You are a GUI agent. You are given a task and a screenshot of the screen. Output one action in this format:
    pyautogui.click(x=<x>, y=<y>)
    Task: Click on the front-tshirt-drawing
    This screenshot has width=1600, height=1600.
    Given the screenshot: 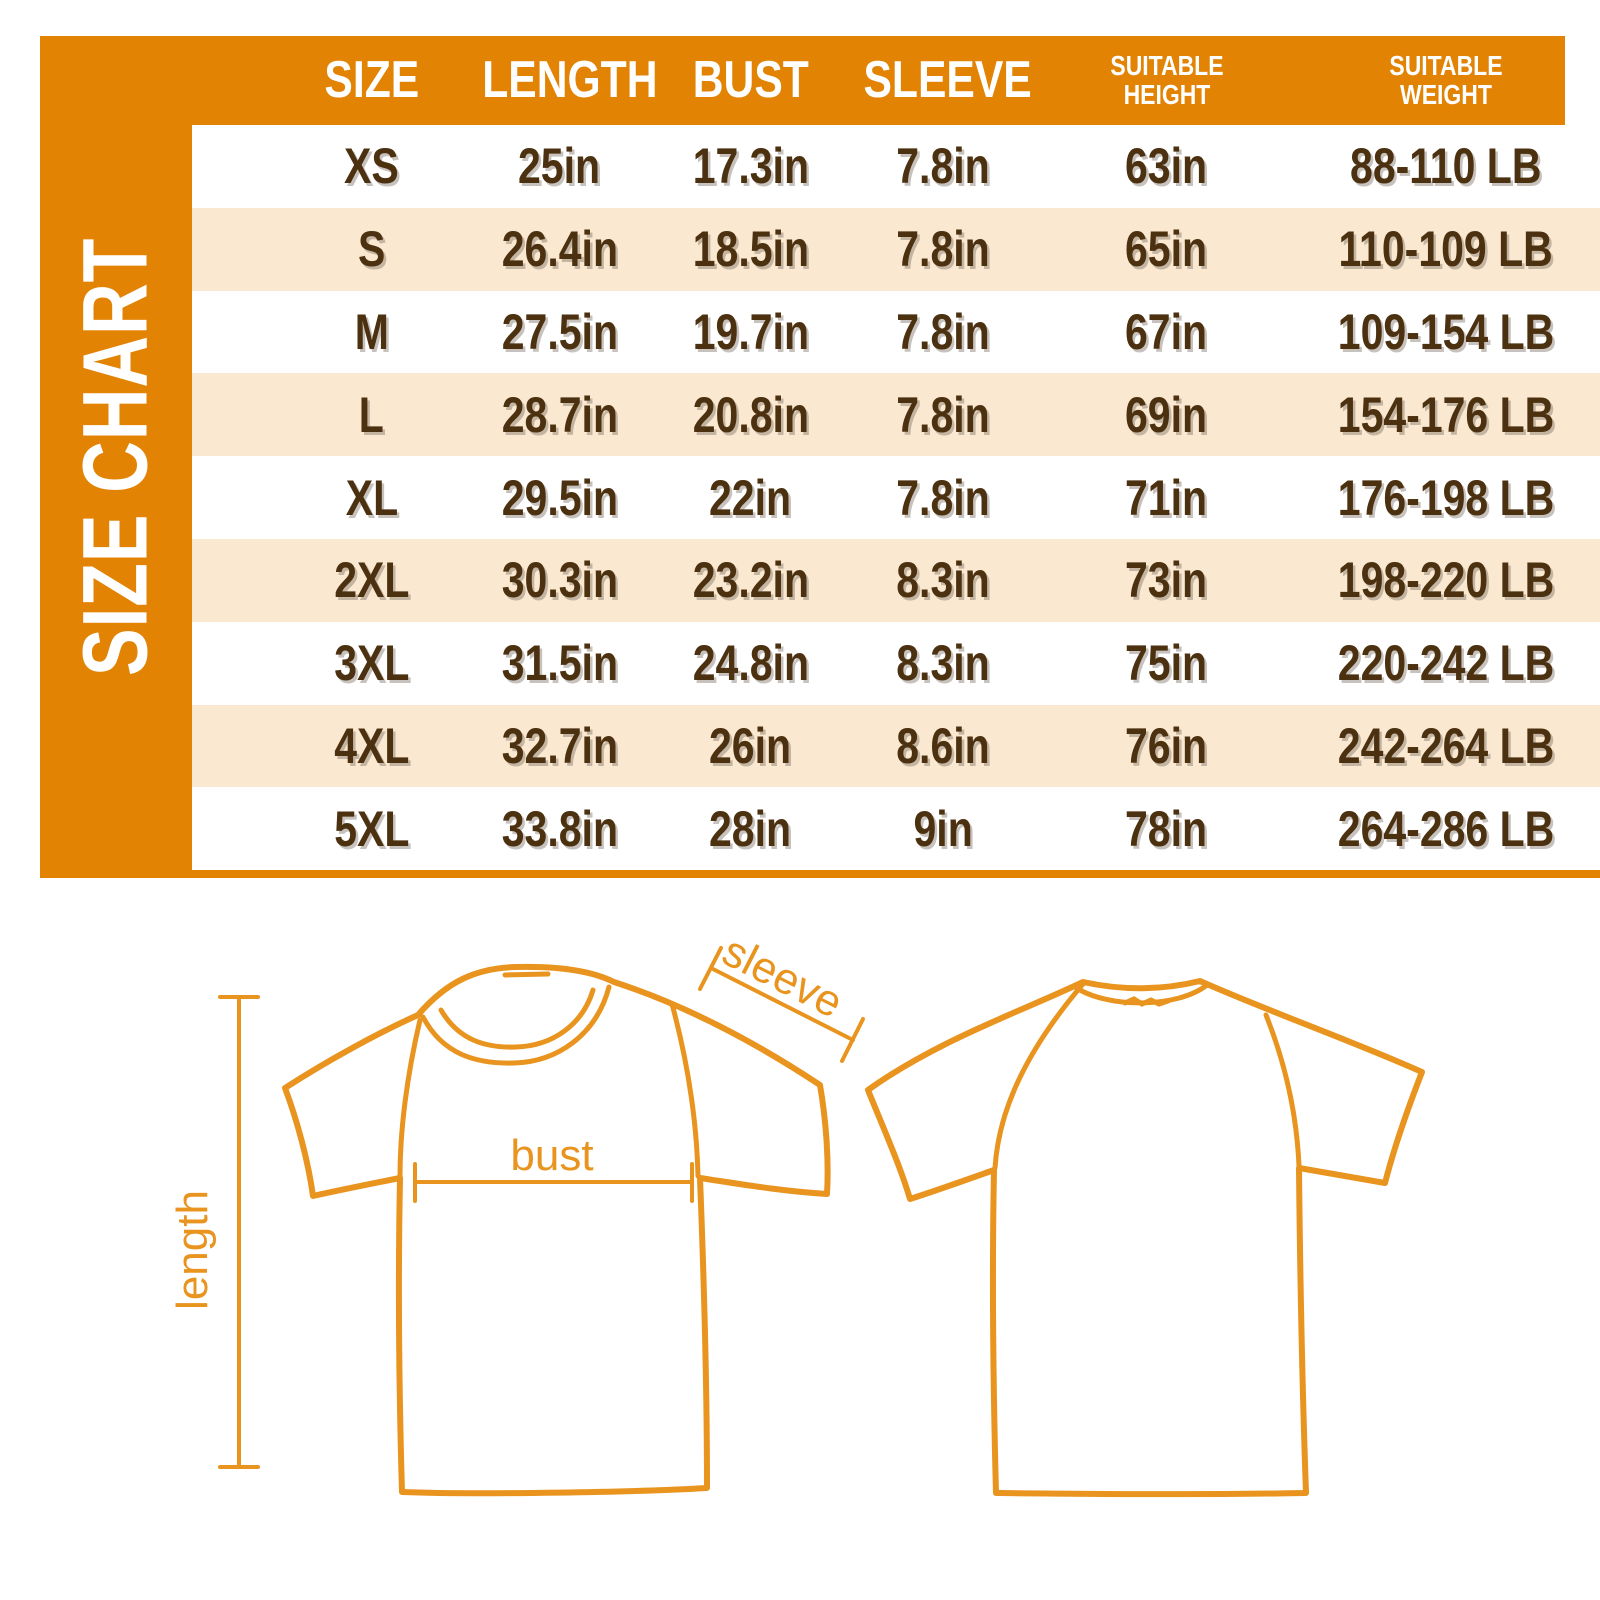 What is the action you would take?
    pyautogui.click(x=556, y=1230)
    